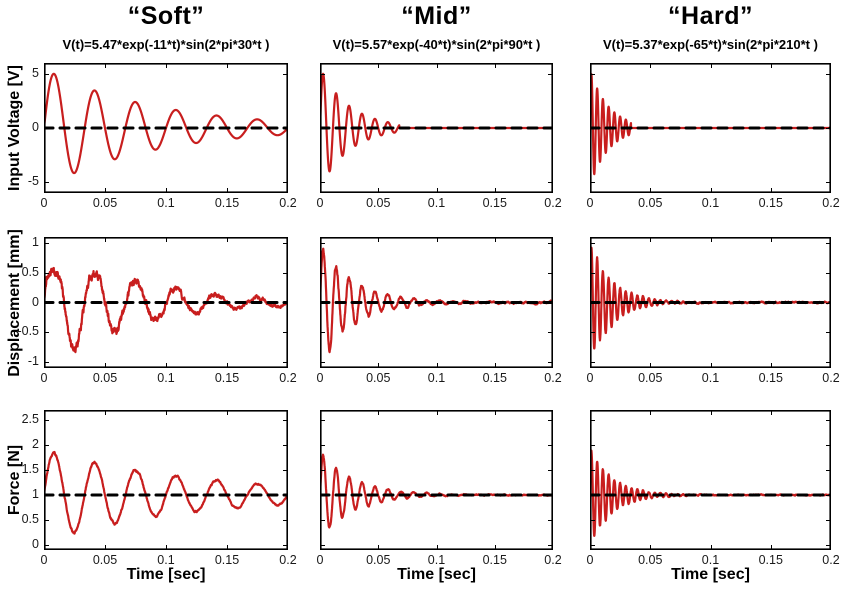 The width and height of the screenshot is (844, 591). I want to click on plot-canvas-r2-c1, so click(436, 480).